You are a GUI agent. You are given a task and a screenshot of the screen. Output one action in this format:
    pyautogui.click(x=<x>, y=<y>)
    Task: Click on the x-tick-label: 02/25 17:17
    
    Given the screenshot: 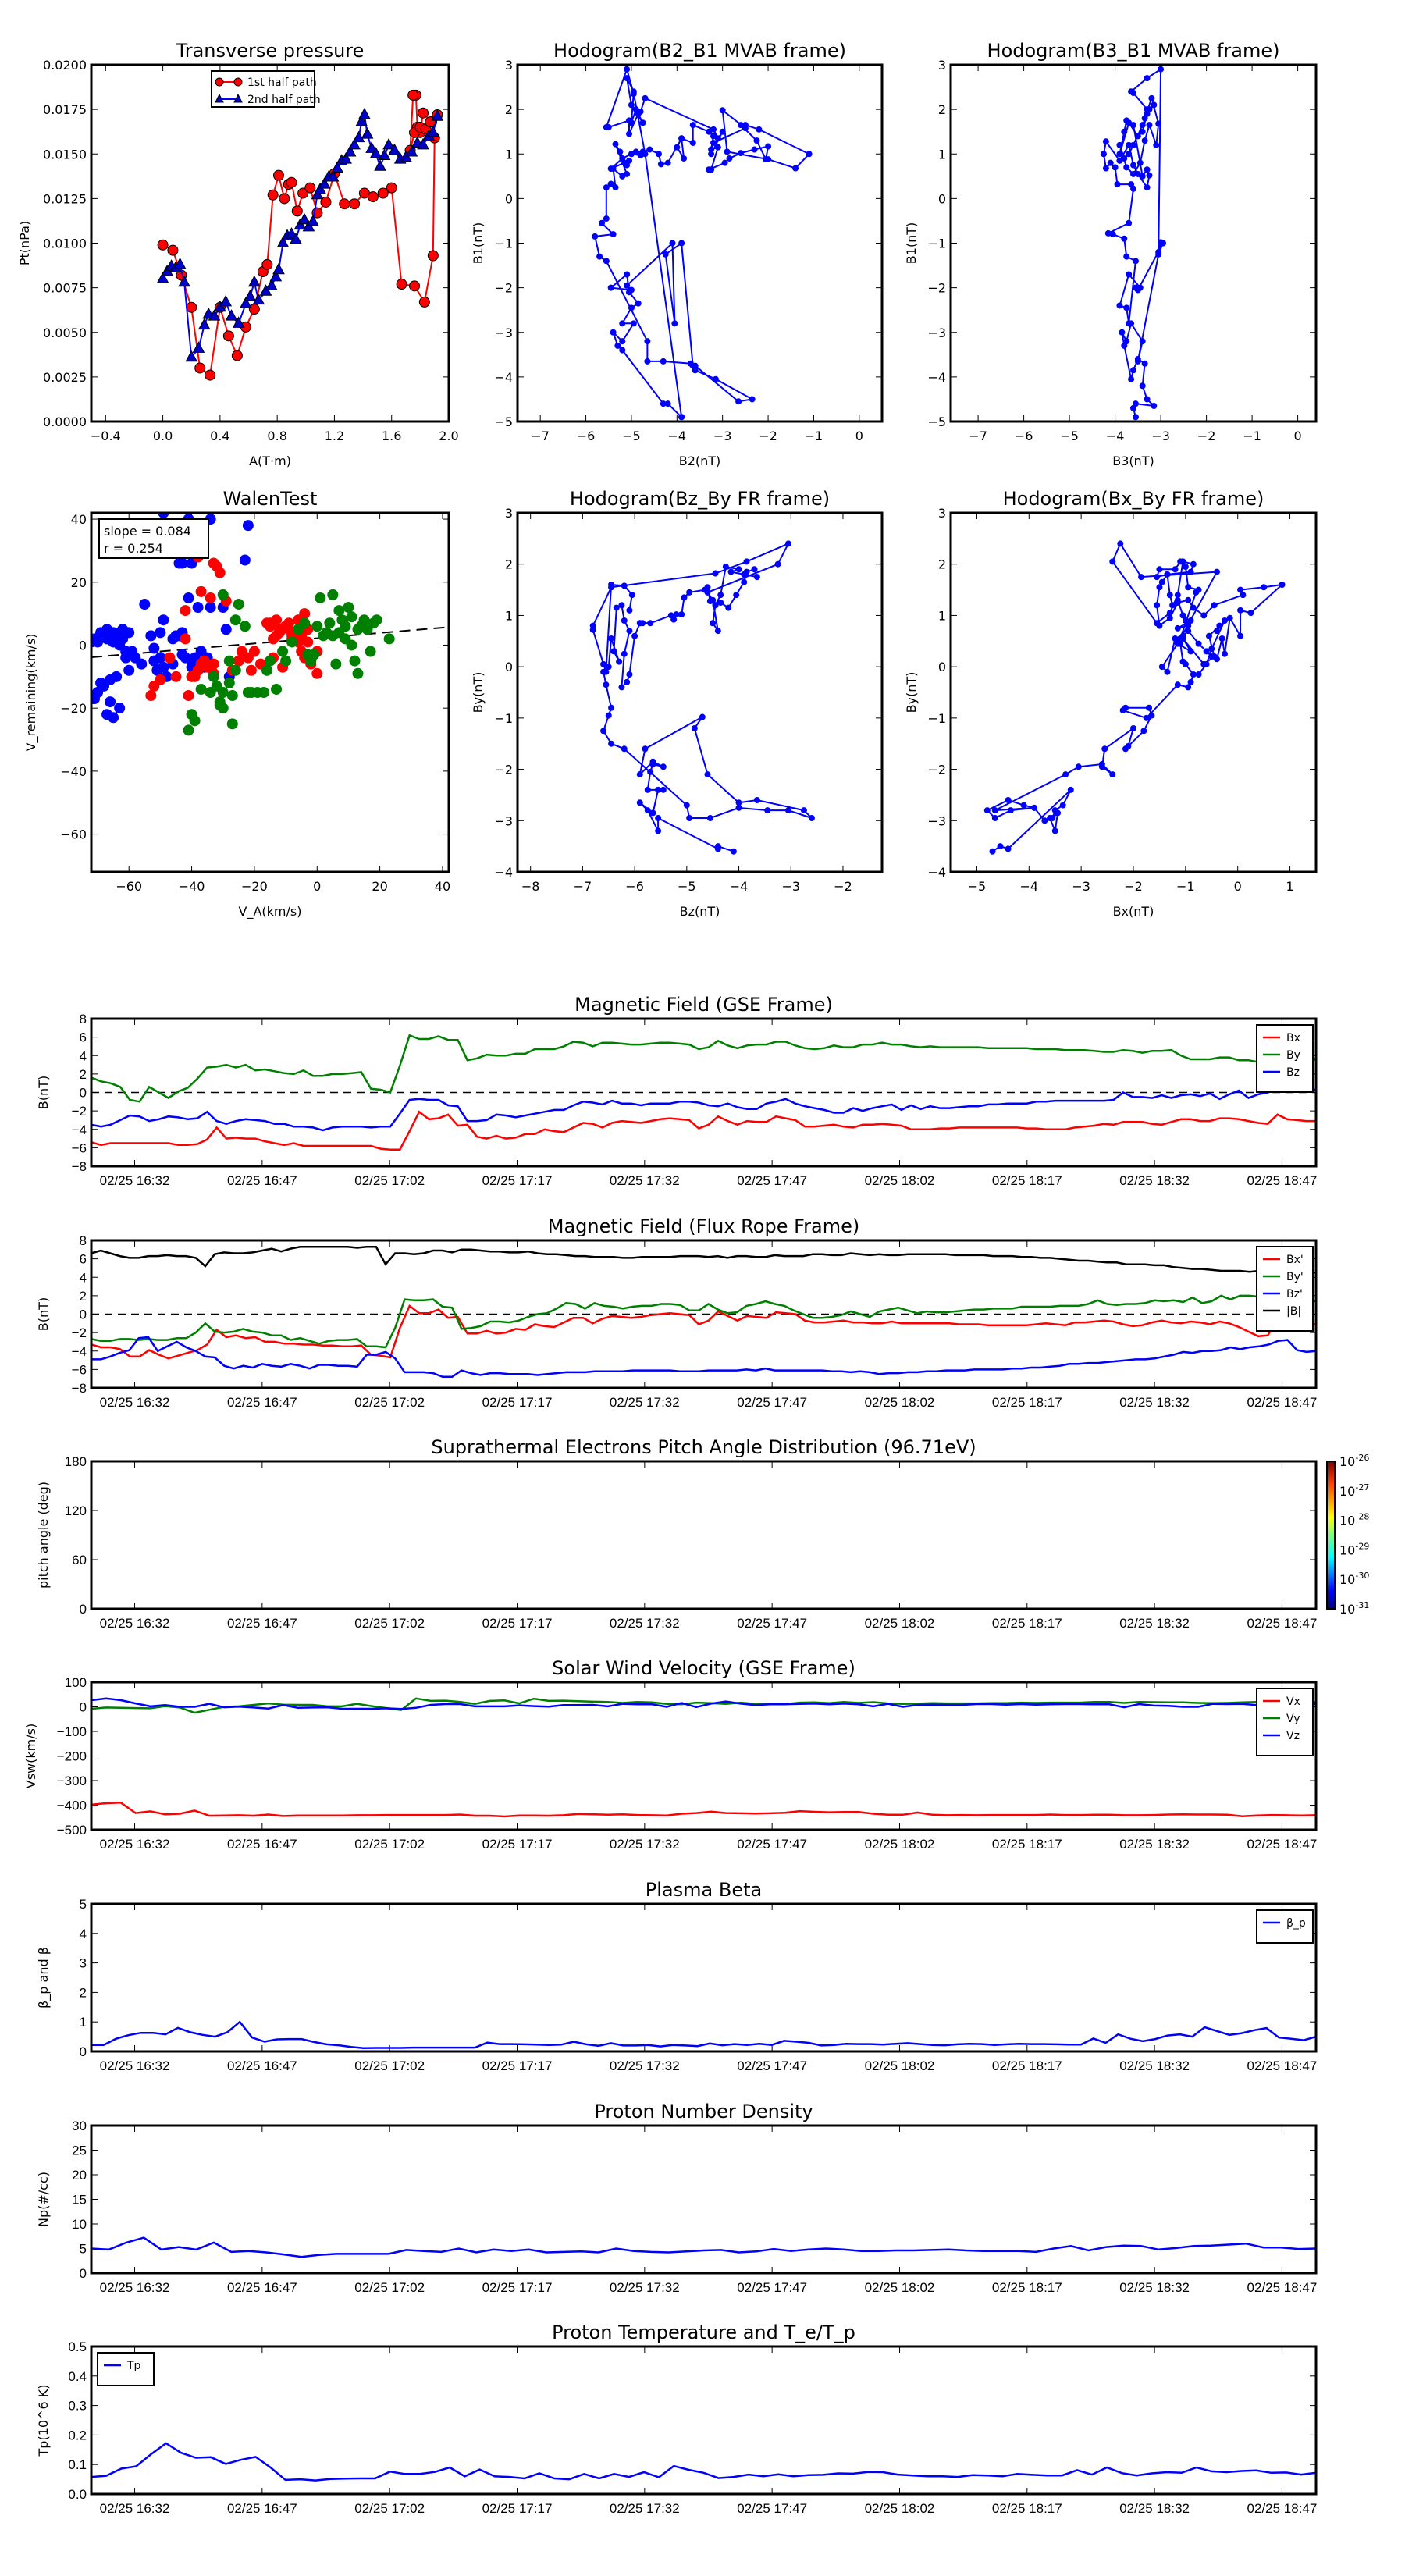 What is the action you would take?
    pyautogui.click(x=517, y=2065)
    